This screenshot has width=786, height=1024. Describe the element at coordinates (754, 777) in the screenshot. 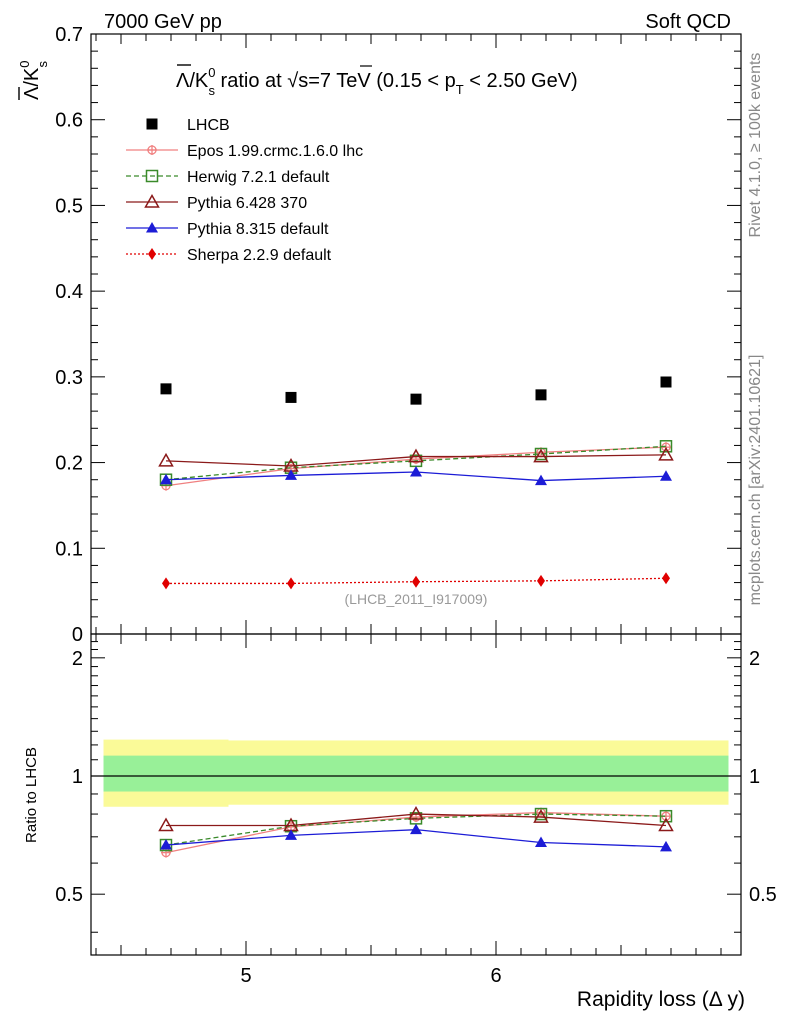

I see `ratio-y-tick-label-right: 1` at that location.